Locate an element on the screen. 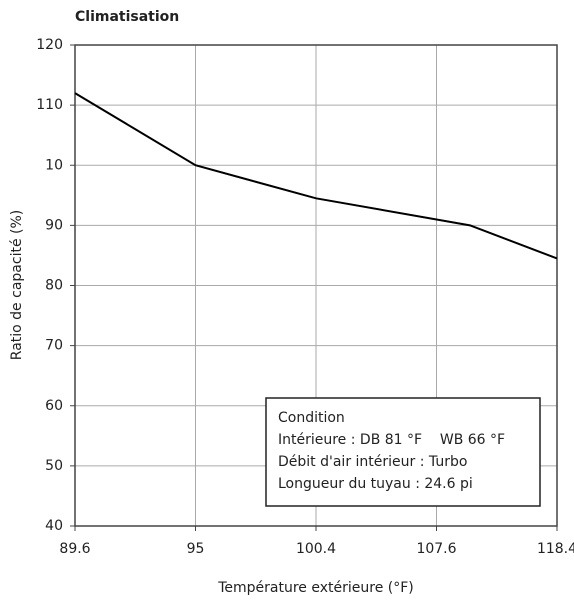  x-tick-label: 95 is located at coordinates (196, 549).